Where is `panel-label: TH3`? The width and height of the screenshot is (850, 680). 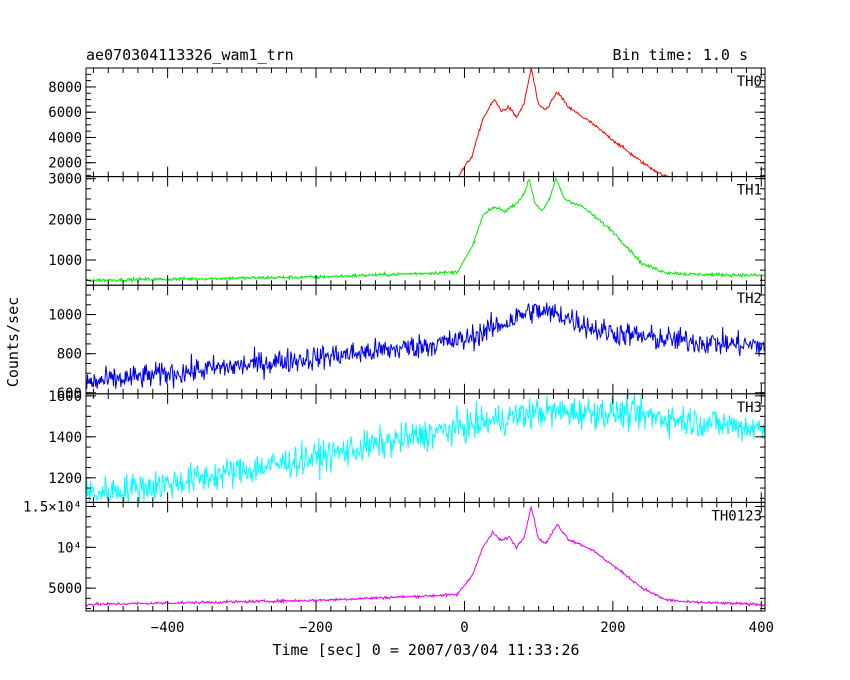 panel-label: TH3 is located at coordinates (749, 408).